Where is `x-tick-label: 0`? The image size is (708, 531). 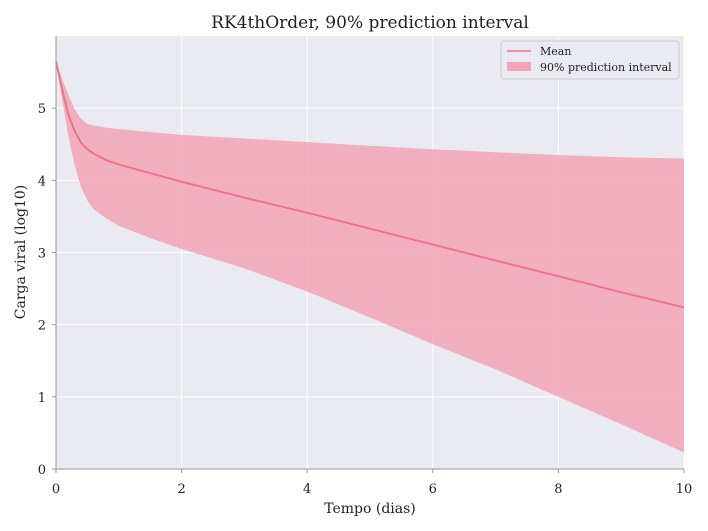 x-tick-label: 0 is located at coordinates (56, 489).